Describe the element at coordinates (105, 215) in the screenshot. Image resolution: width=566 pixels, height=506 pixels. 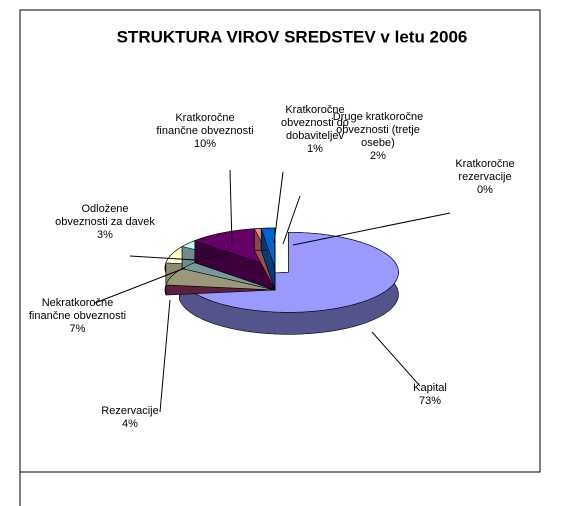
I see `category-label: Odložene obveznosti za davek` at that location.